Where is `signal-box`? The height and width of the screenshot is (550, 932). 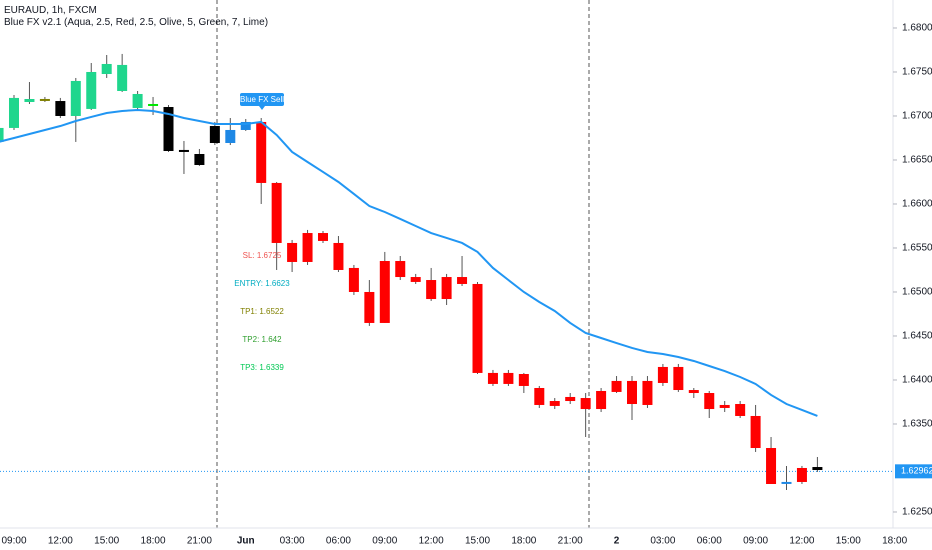
signal-box is located at coordinates (262, 99).